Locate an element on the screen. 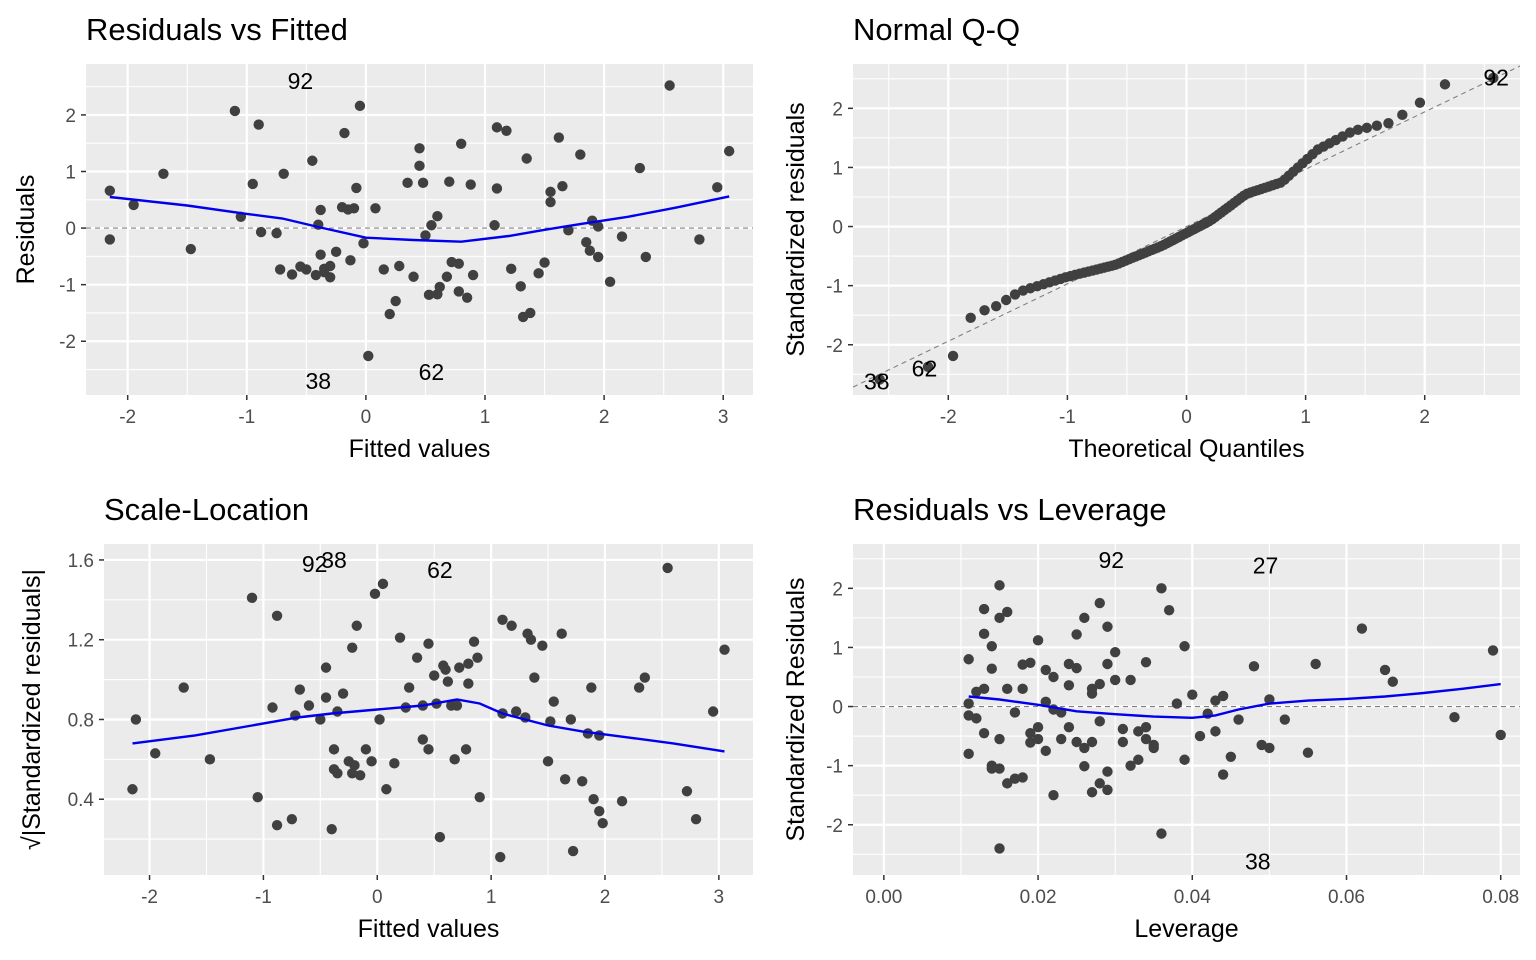 The image size is (1536, 960). x-tick-label: 1 is located at coordinates (485, 417).